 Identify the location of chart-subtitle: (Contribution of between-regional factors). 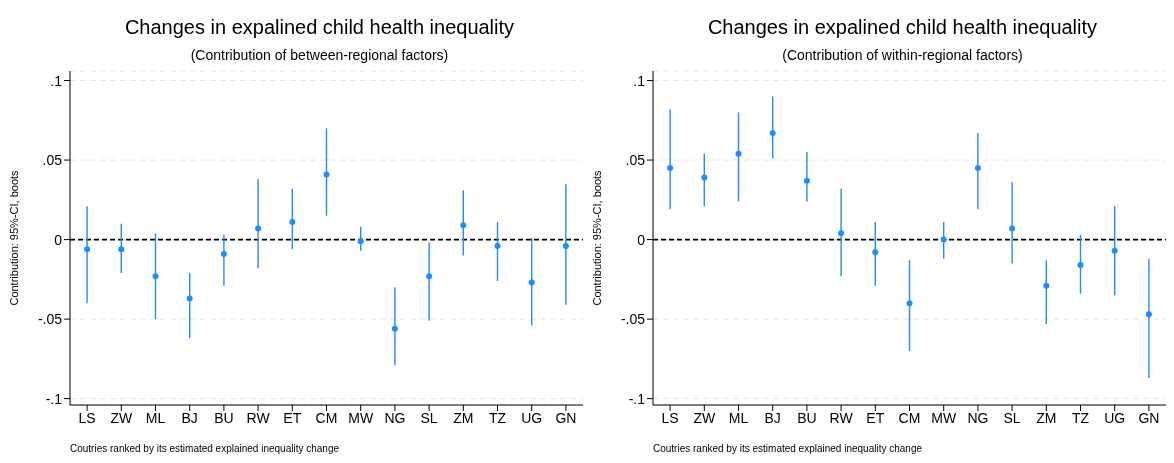
(319, 55).